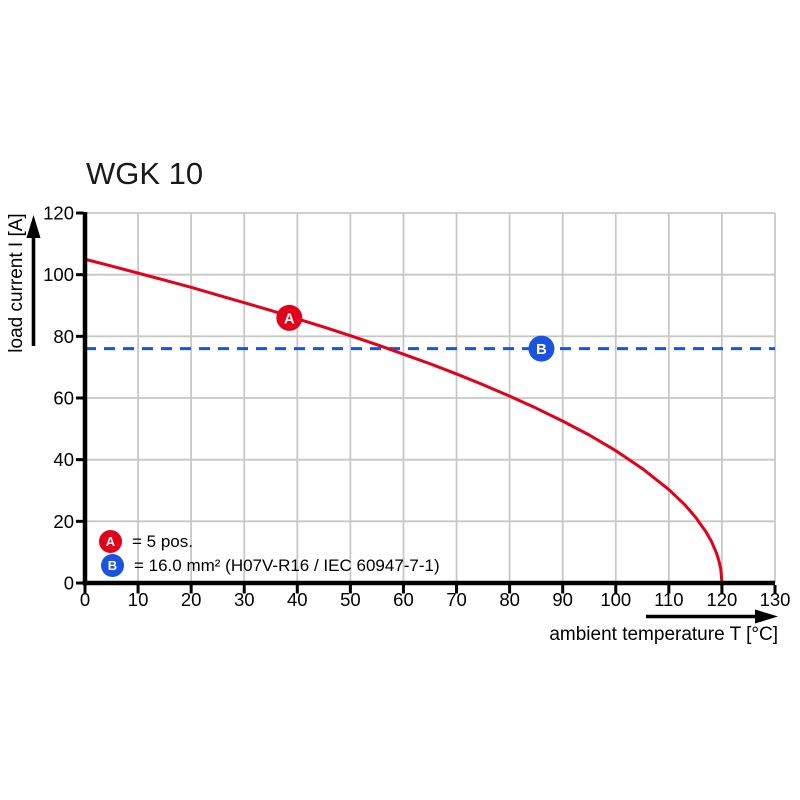 This screenshot has height=800, width=800. Describe the element at coordinates (297, 599) in the screenshot. I see `x-tick-label: 40` at that location.